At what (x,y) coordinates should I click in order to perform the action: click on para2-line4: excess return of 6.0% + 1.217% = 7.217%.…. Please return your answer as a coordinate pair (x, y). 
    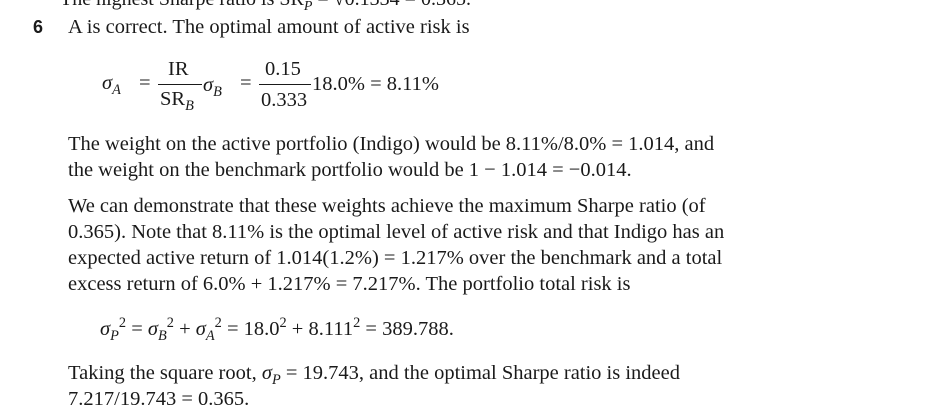
    Looking at the image, I should click on (349, 284).